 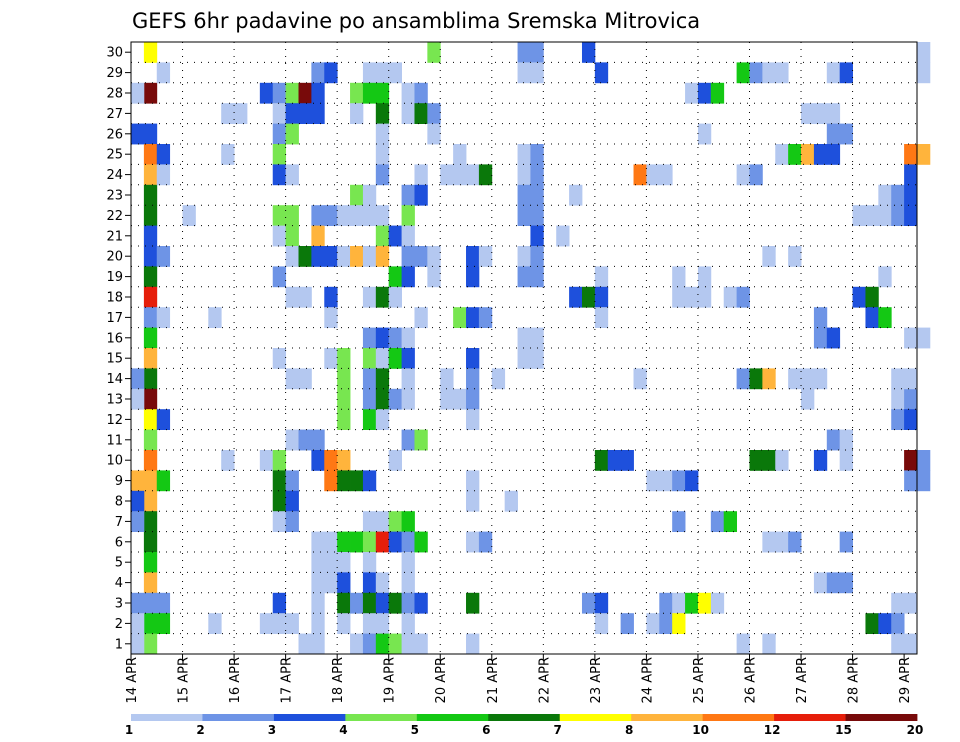 I want to click on y-tick-label: 19, so click(x=114, y=277).